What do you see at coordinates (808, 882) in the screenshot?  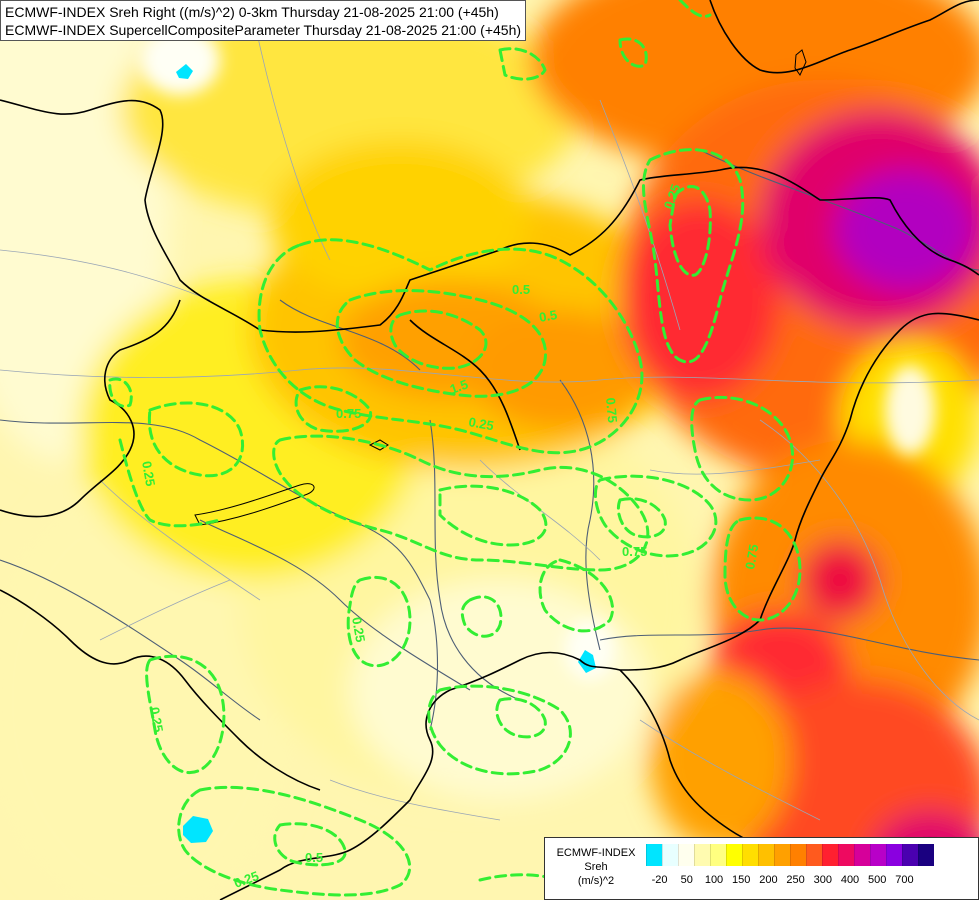 I see `legend-ticks: -20 50 100 150 200 250 300 400 500 700` at bounding box center [808, 882].